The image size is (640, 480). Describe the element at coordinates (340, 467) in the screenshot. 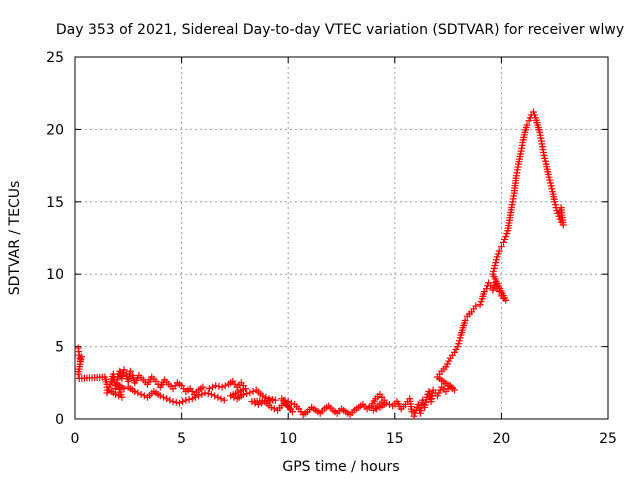

I see `x-axis-label: GPS time / hours` at that location.